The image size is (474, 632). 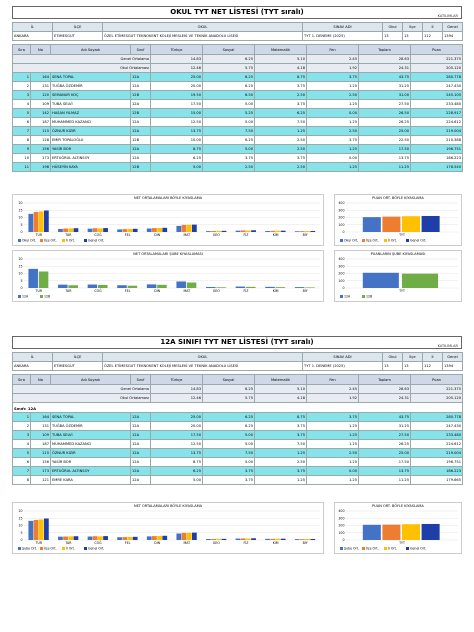 I want to click on header-value: ANKARA, so click(x=32, y=366).